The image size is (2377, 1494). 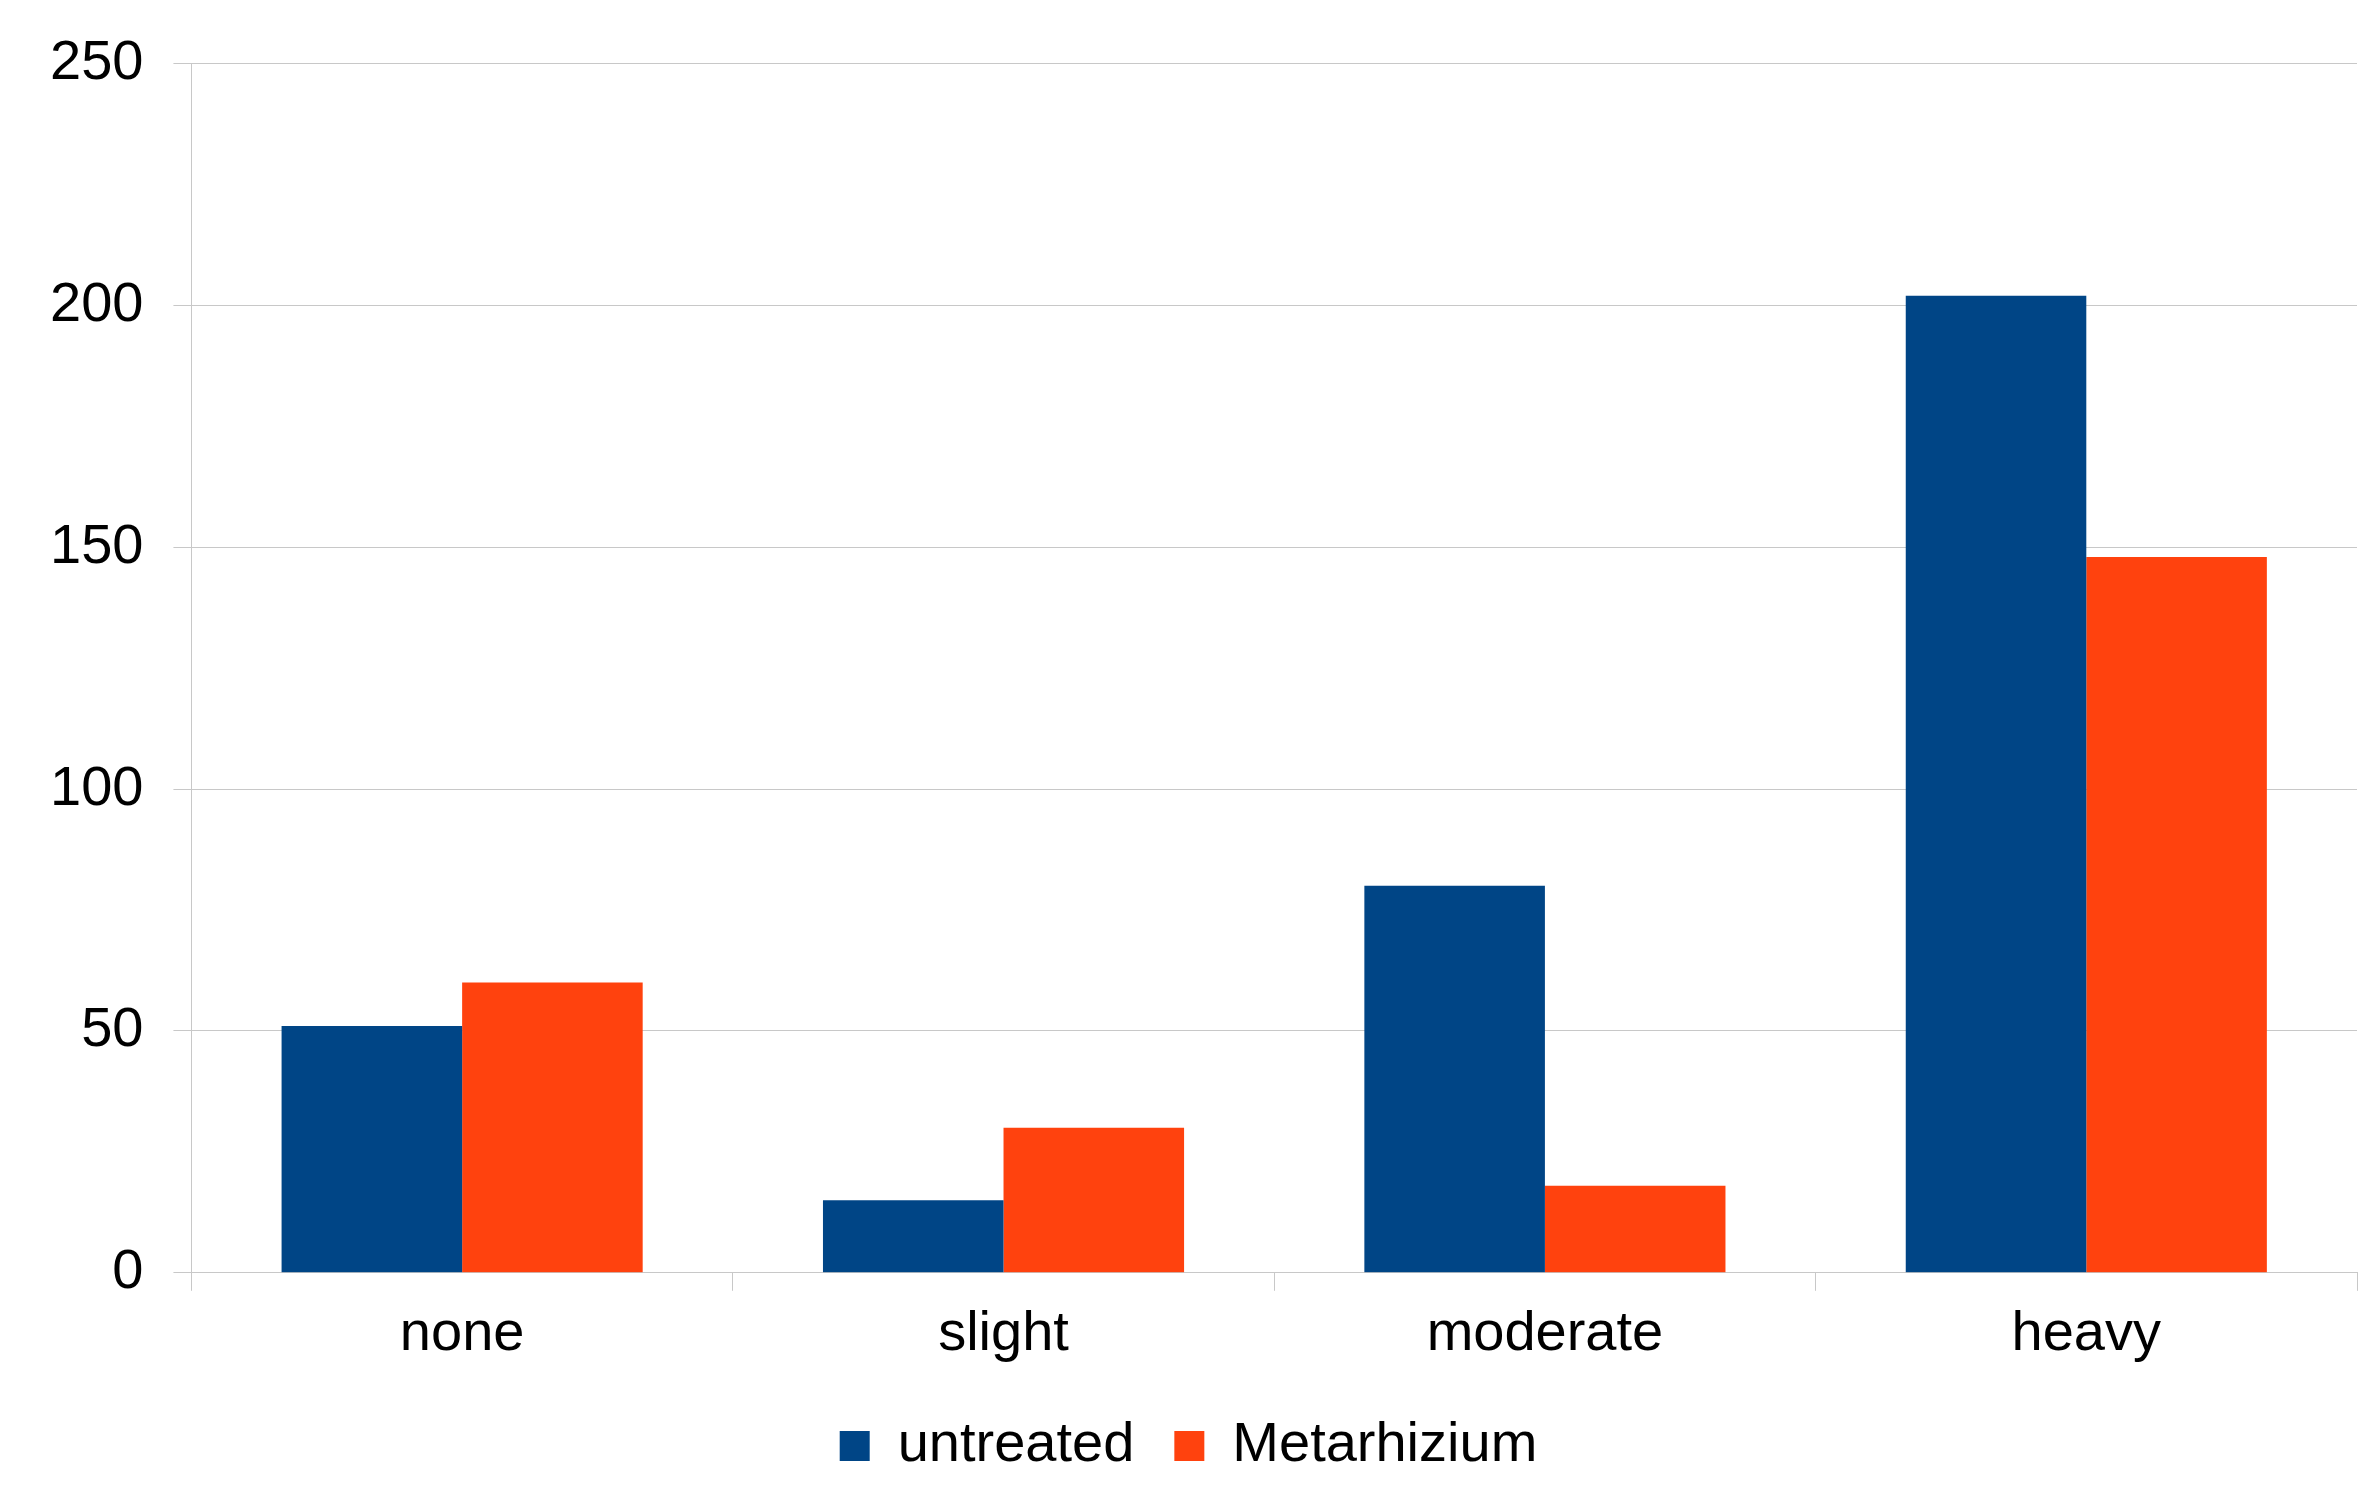 What do you see at coordinates (128, 1269) in the screenshot?
I see `y-tick-label: 0` at bounding box center [128, 1269].